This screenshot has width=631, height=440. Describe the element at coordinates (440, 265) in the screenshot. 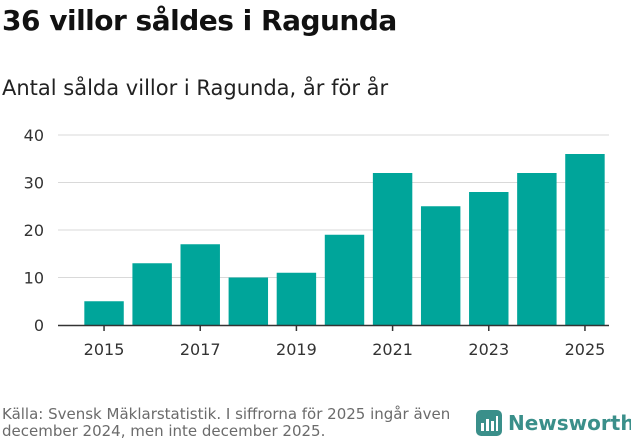

I see `bar-2022` at that location.